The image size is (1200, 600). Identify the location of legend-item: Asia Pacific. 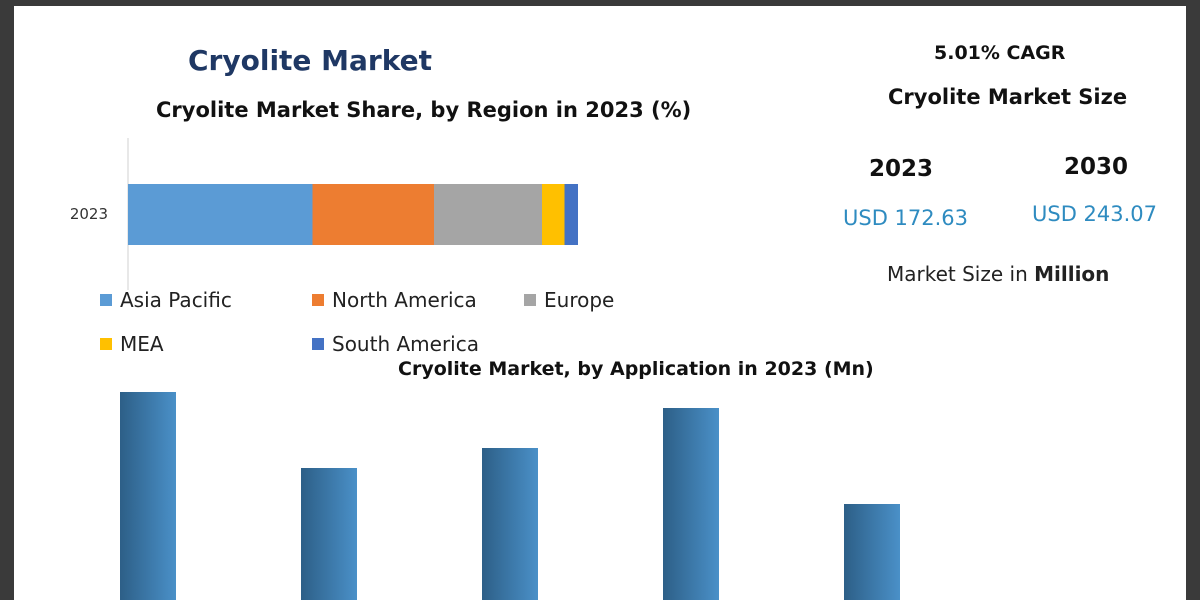
(166, 300).